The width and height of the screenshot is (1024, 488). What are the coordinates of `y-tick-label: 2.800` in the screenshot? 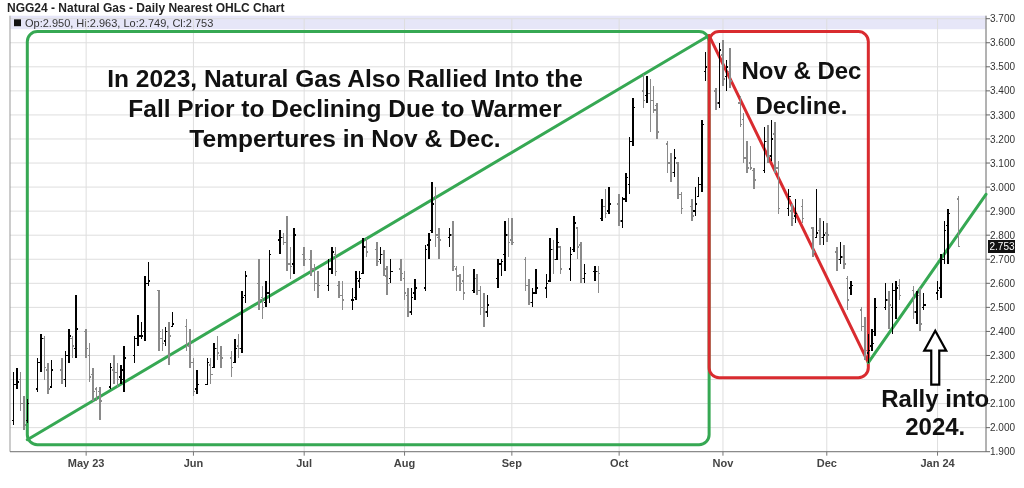 It's located at (1003, 235).